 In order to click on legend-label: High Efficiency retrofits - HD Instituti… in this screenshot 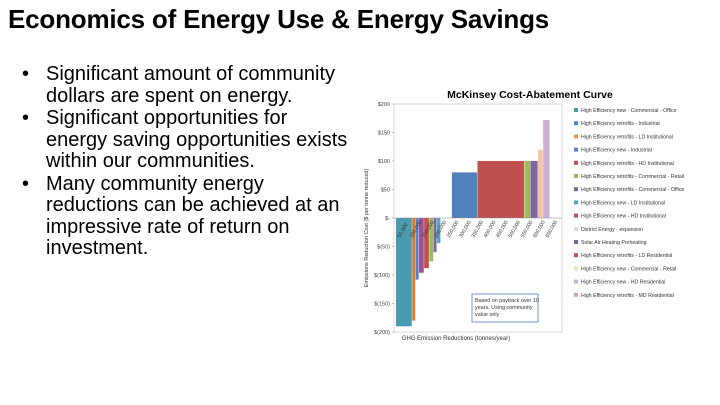, I will do `click(627, 164)`.